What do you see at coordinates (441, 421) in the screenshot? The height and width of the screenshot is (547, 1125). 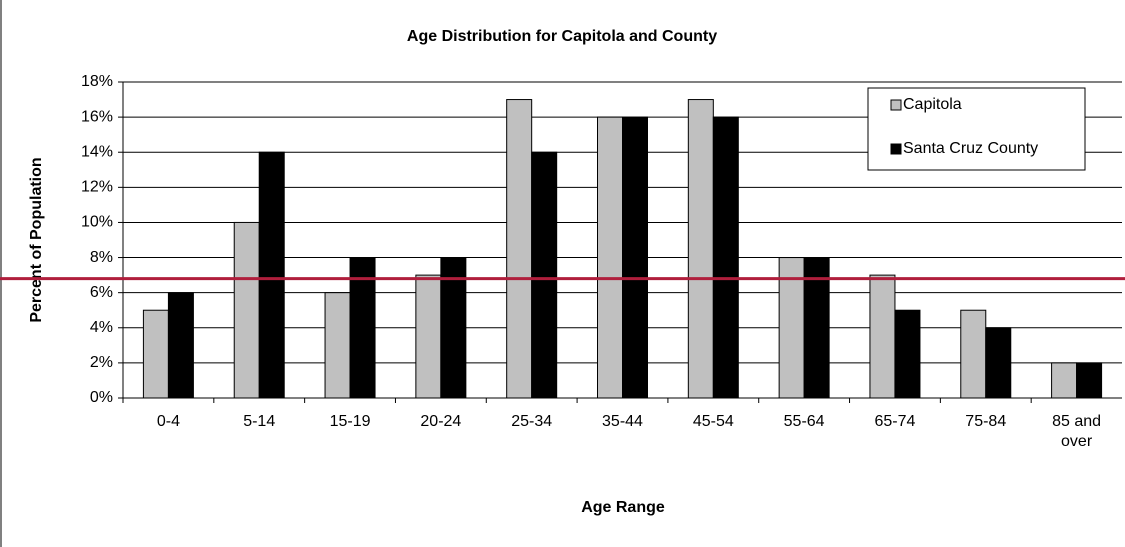 I see `x-tick-label: 20-24` at bounding box center [441, 421].